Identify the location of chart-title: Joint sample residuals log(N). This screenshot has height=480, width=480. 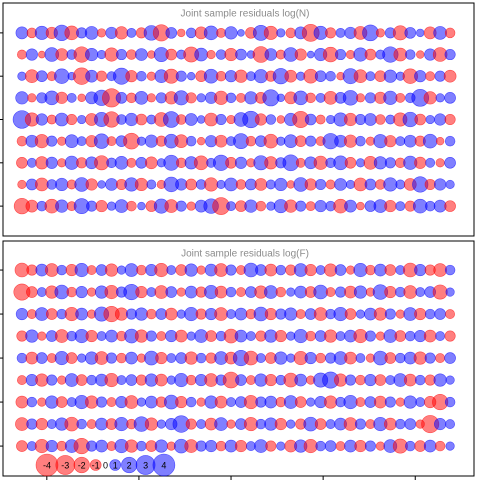
(245, 14).